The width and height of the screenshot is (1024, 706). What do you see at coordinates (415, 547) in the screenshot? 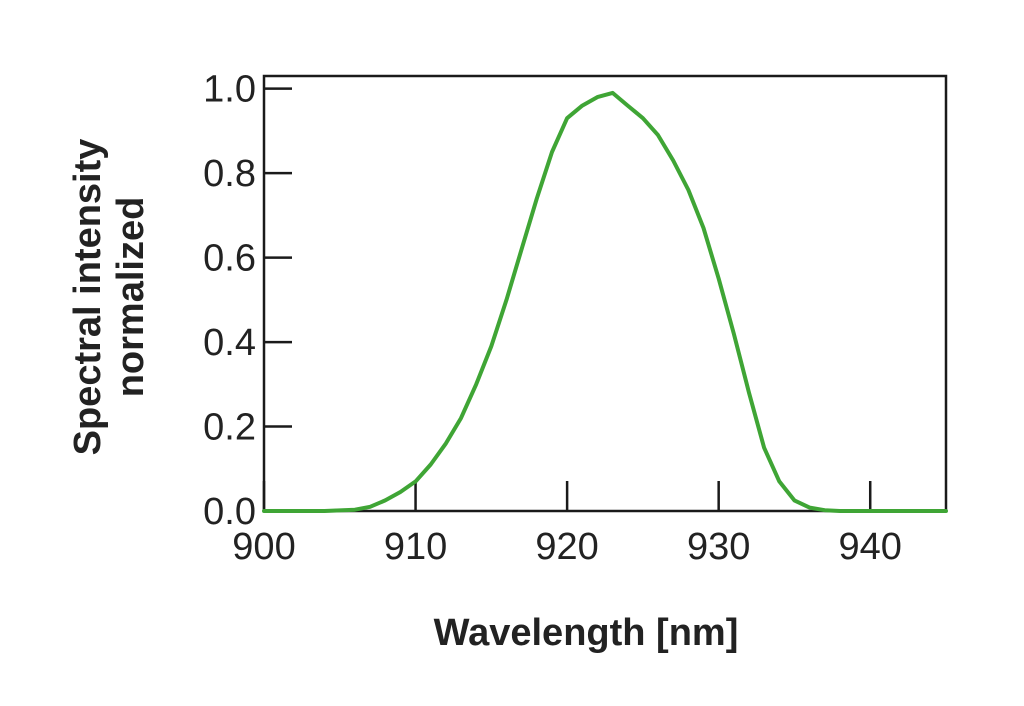
I see `x-tick-label: 910` at bounding box center [415, 547].